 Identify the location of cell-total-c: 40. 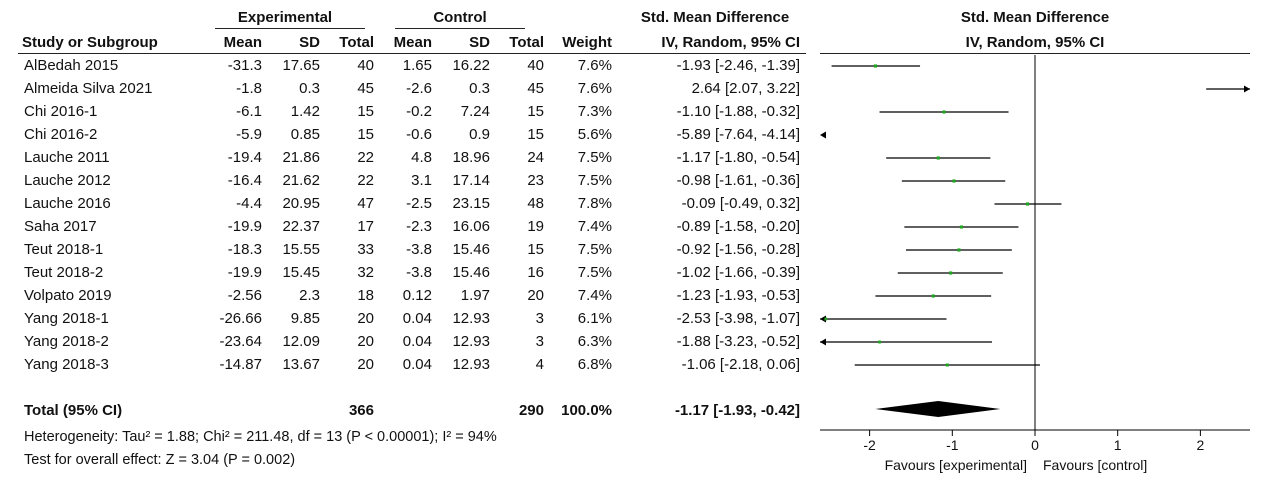
(535, 65).